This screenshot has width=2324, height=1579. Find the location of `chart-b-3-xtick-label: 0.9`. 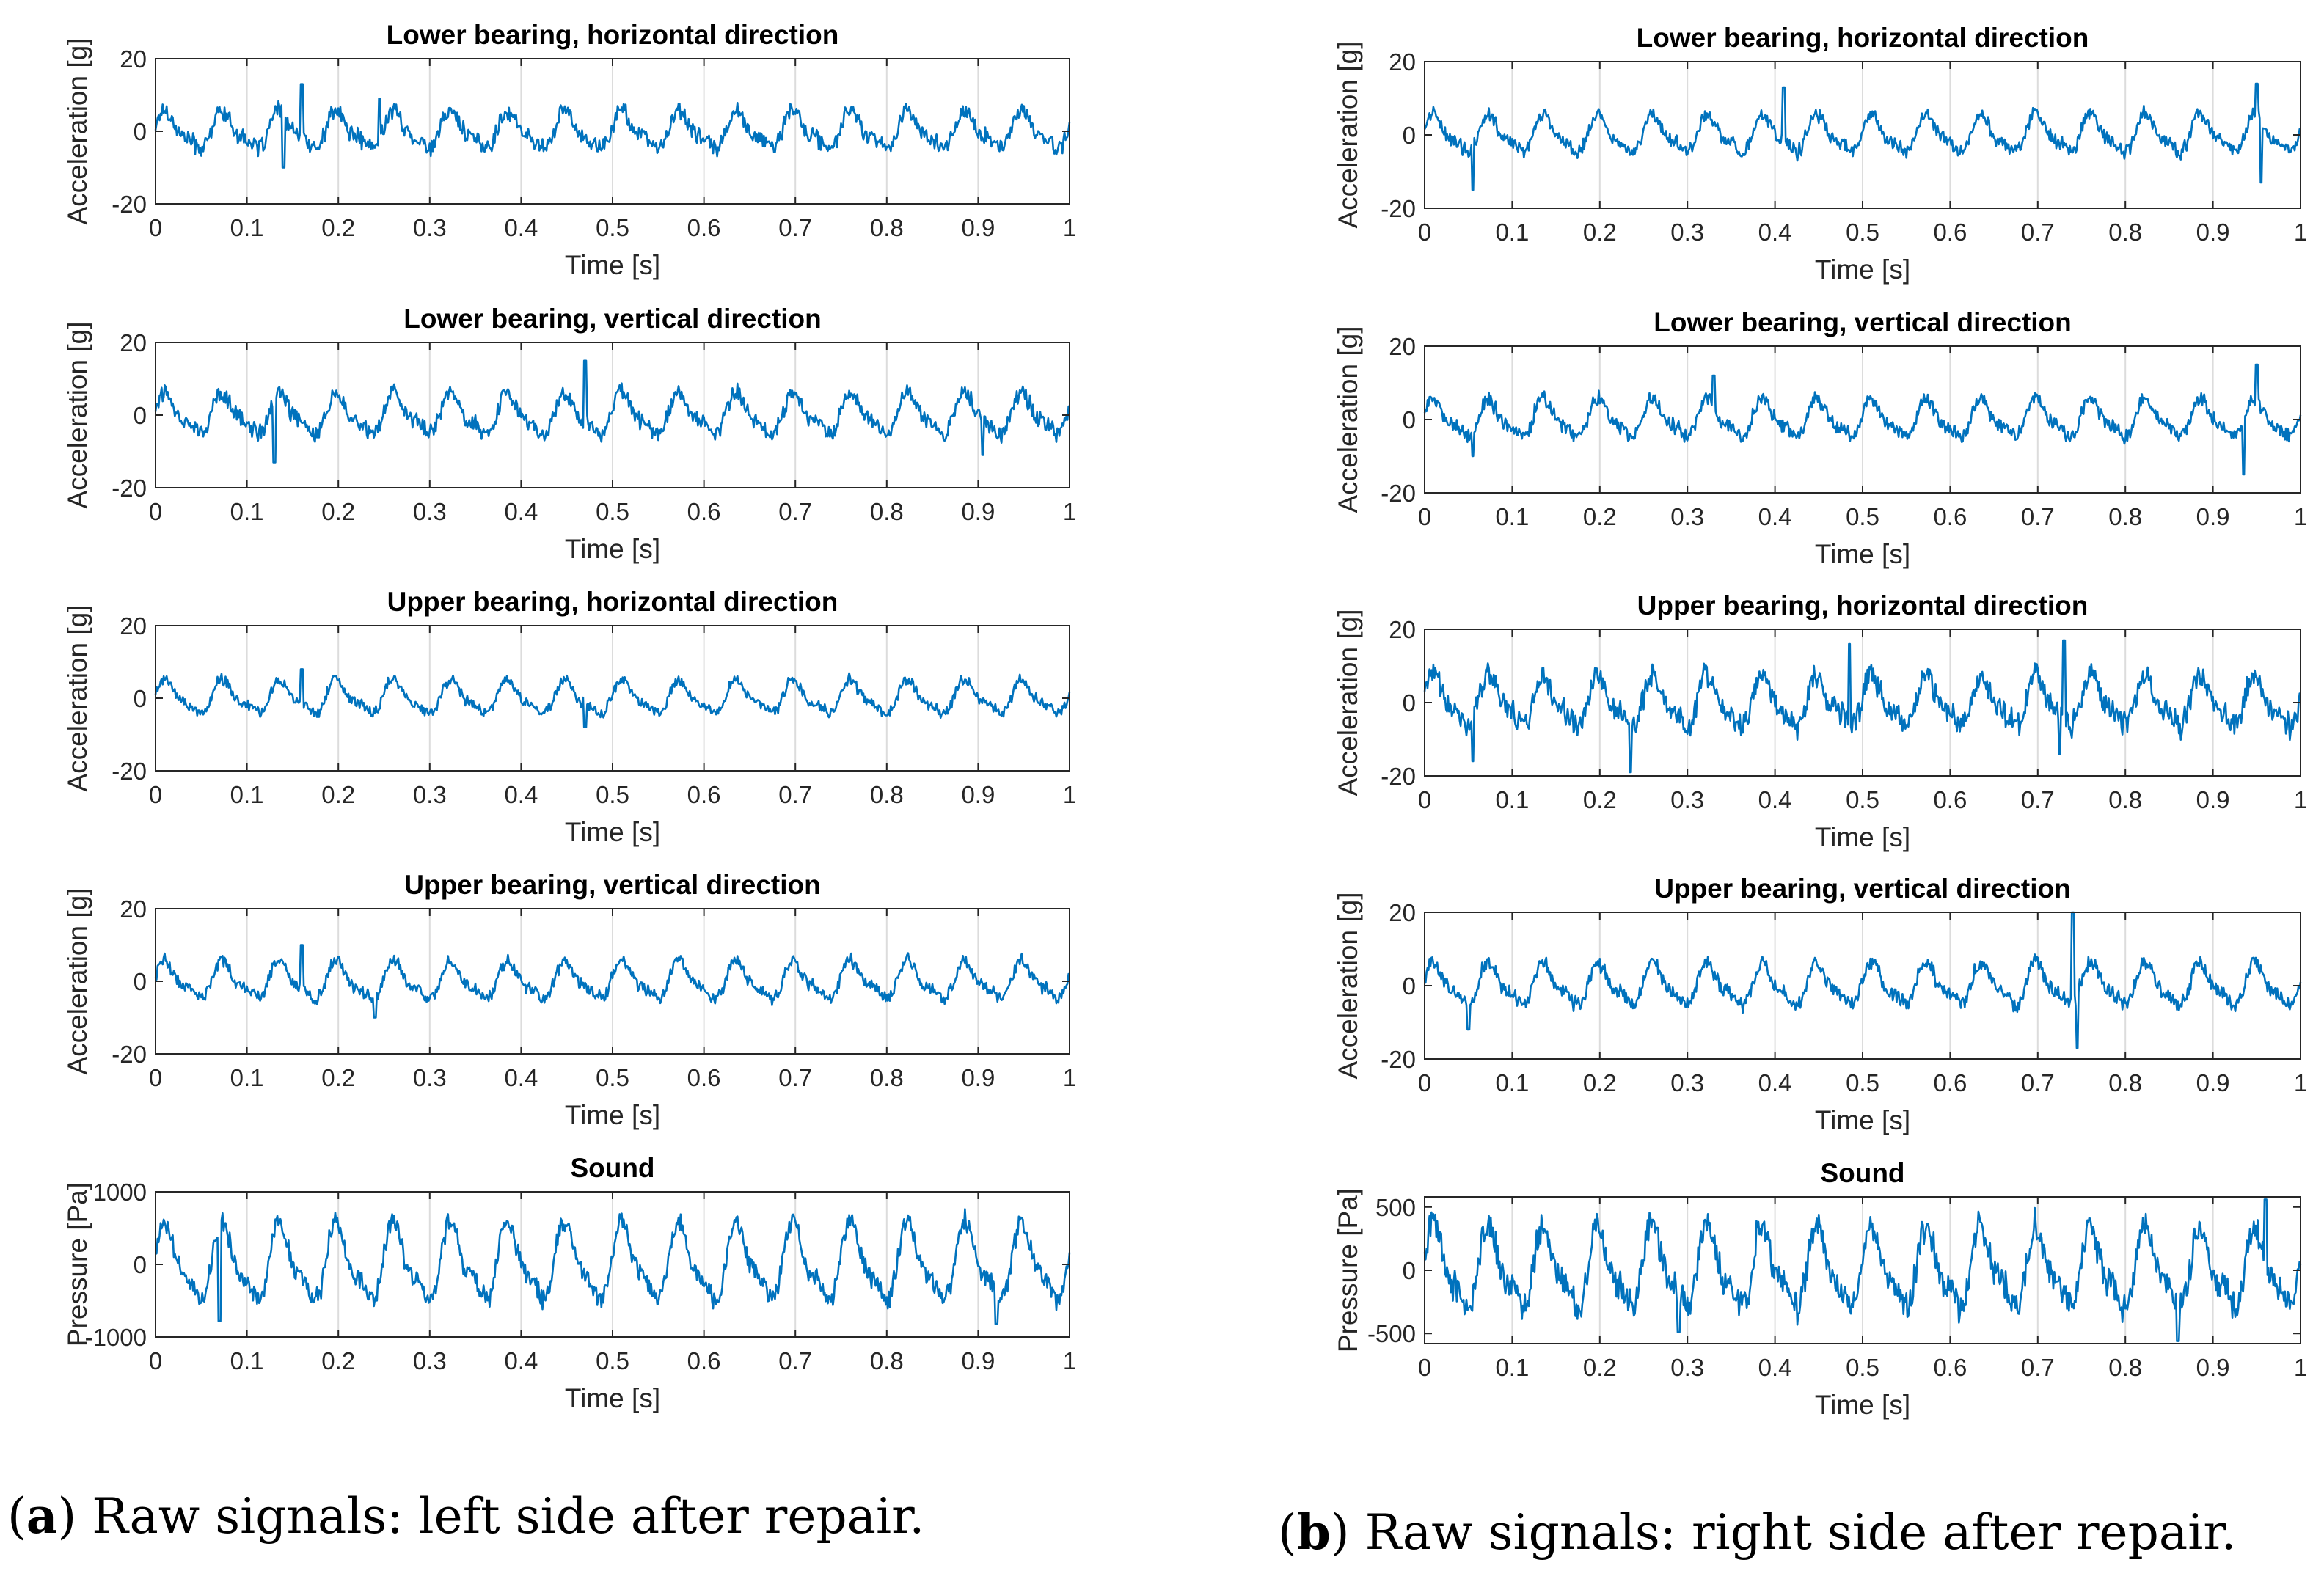

chart-b-3-xtick-label: 0.9 is located at coordinates (2213, 1082).